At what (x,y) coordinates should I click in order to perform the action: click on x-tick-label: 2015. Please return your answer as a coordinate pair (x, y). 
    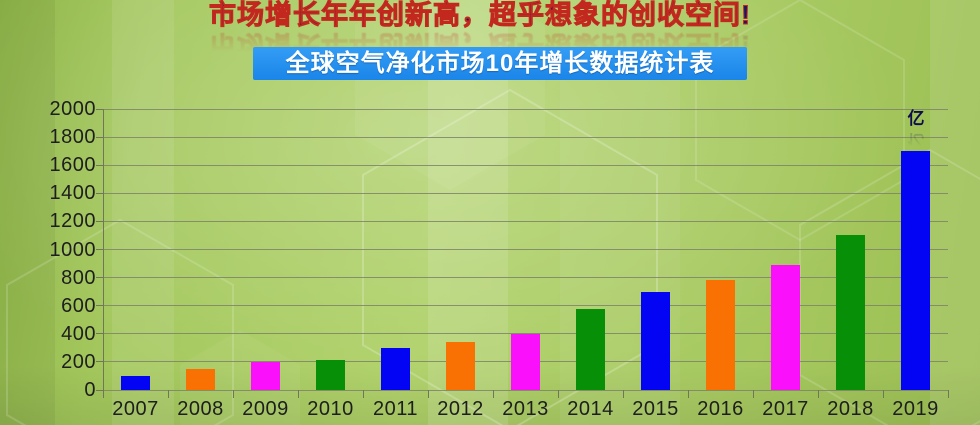
    Looking at the image, I should click on (655, 409).